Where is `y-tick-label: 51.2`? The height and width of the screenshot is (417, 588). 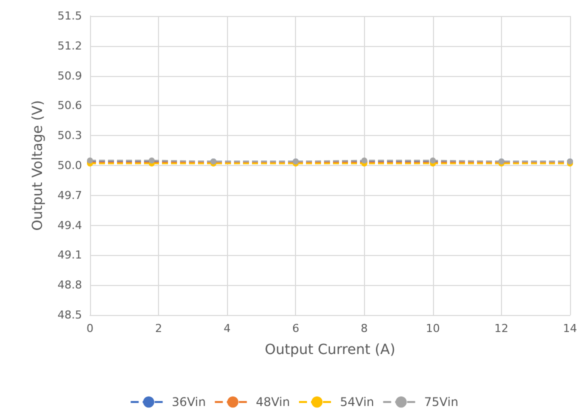 y-tick-label: 51.2 is located at coordinates (70, 45).